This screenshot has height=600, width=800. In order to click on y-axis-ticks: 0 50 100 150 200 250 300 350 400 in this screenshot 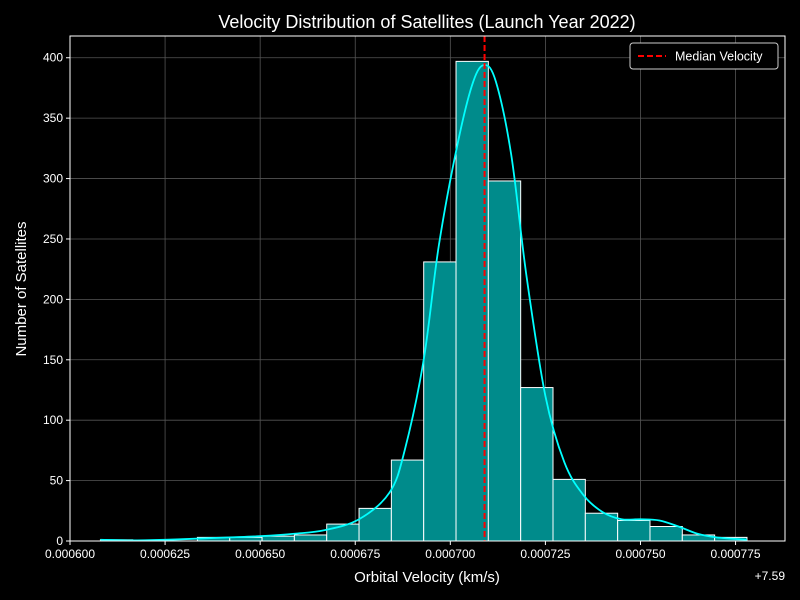, I will do `click(56, 299)`.